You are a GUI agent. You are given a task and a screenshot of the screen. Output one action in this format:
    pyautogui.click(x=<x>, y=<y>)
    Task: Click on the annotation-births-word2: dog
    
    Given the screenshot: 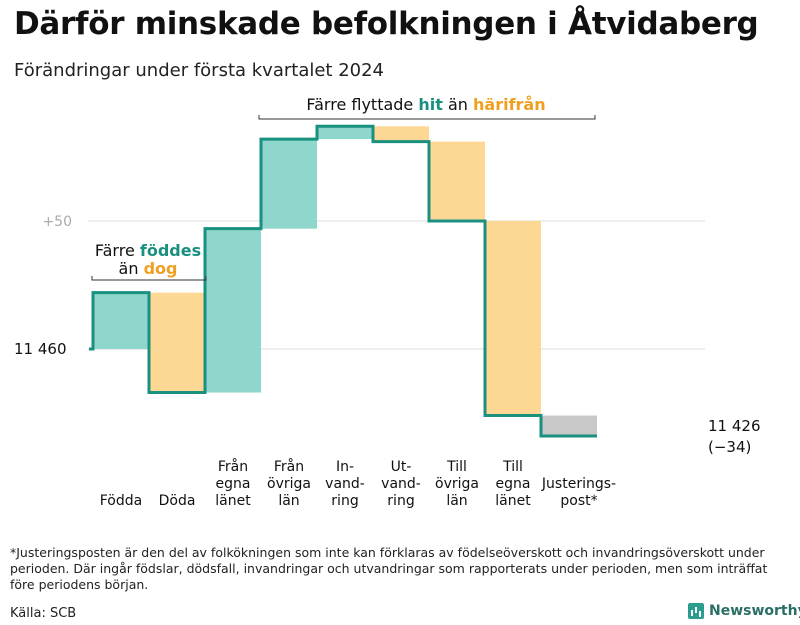 What is the action you would take?
    pyautogui.click(x=161, y=268)
    